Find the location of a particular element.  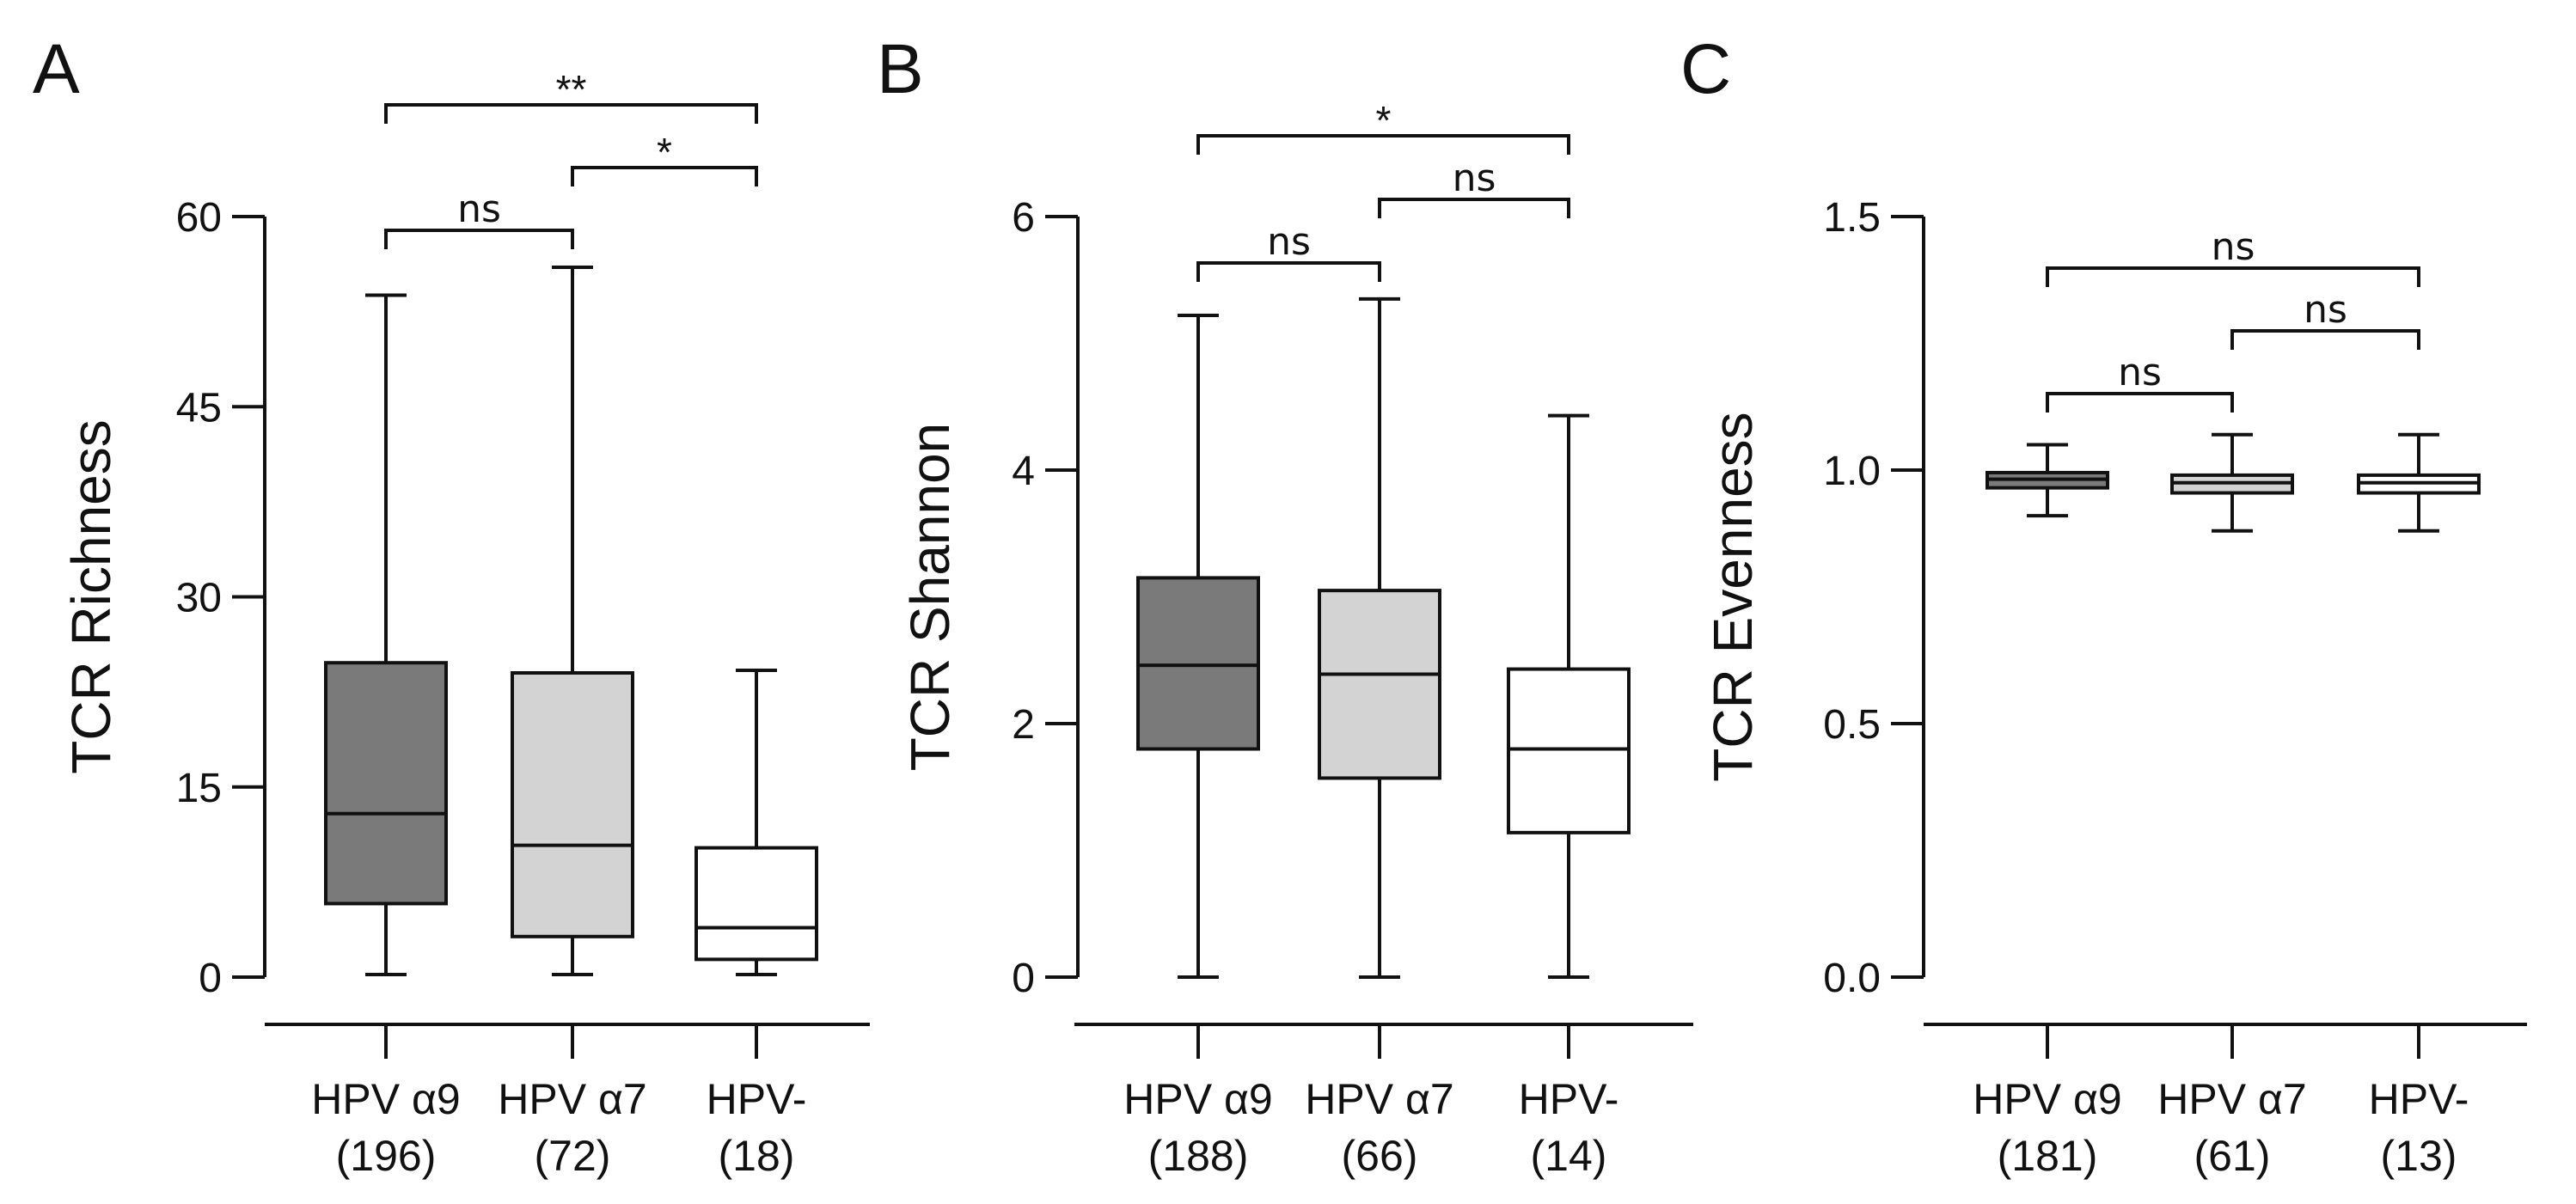

category-n: (61) is located at coordinates (2232, 1156).